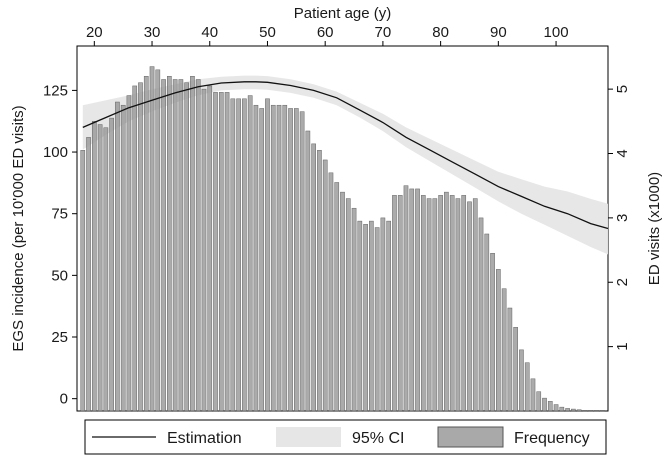  I want to click on y-right-tick-label: 1, so click(622, 346).